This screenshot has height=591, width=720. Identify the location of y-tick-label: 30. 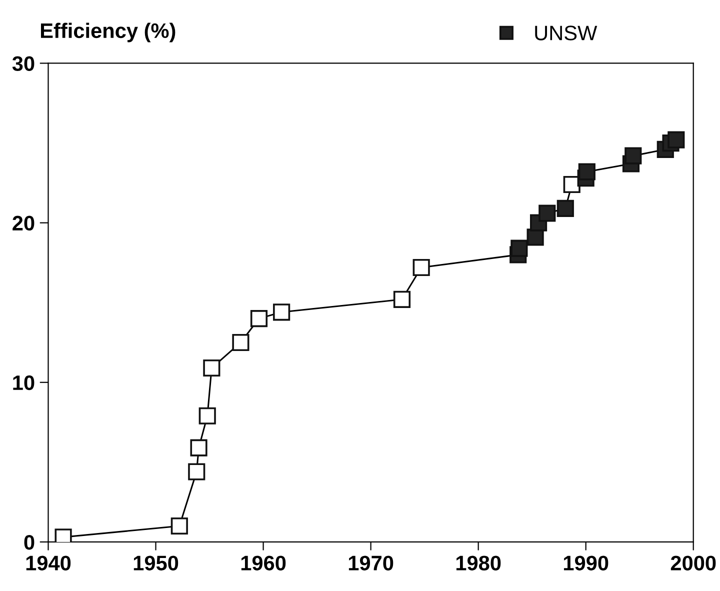
(23, 64).